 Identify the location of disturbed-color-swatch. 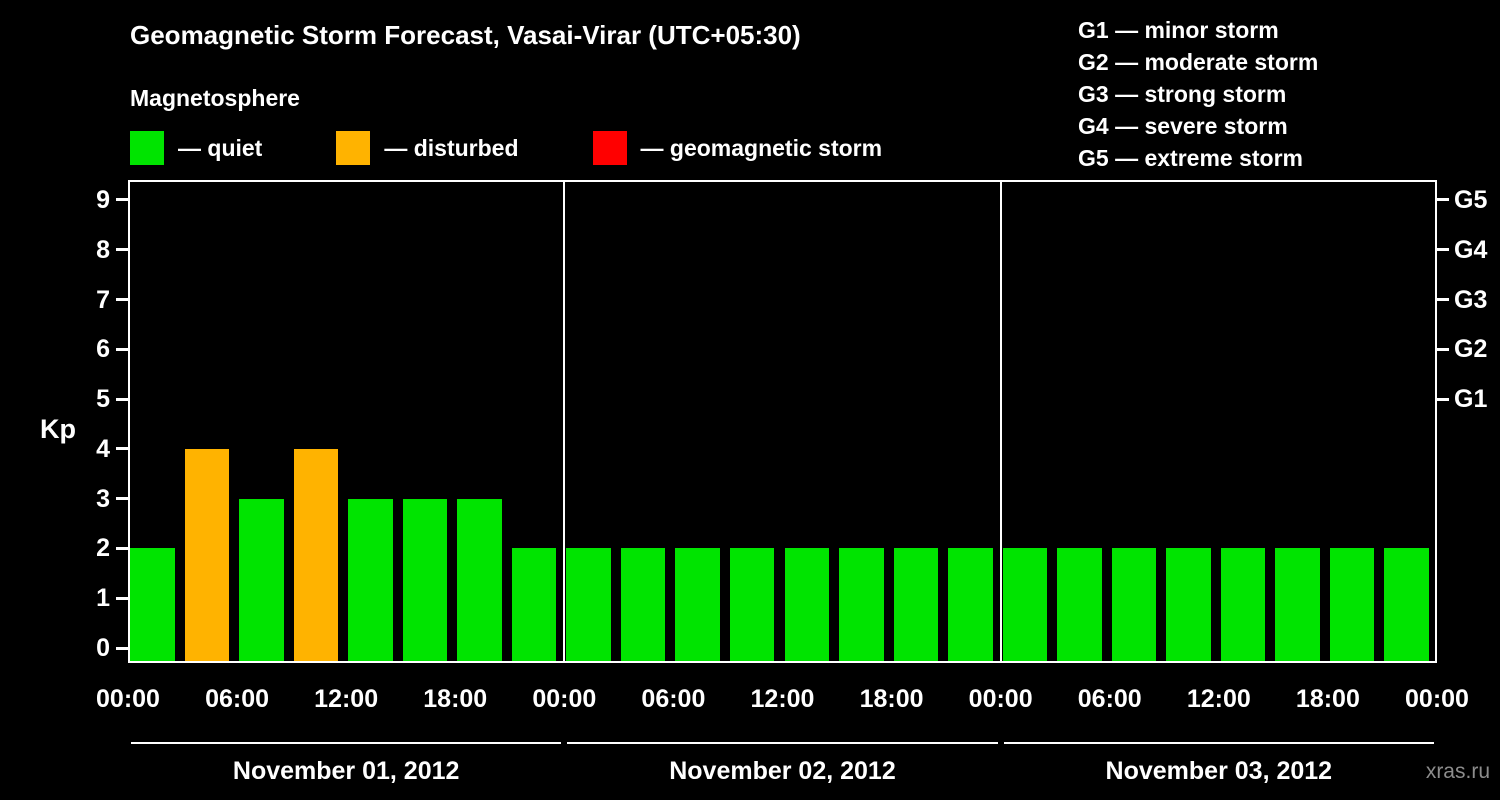
(353, 148).